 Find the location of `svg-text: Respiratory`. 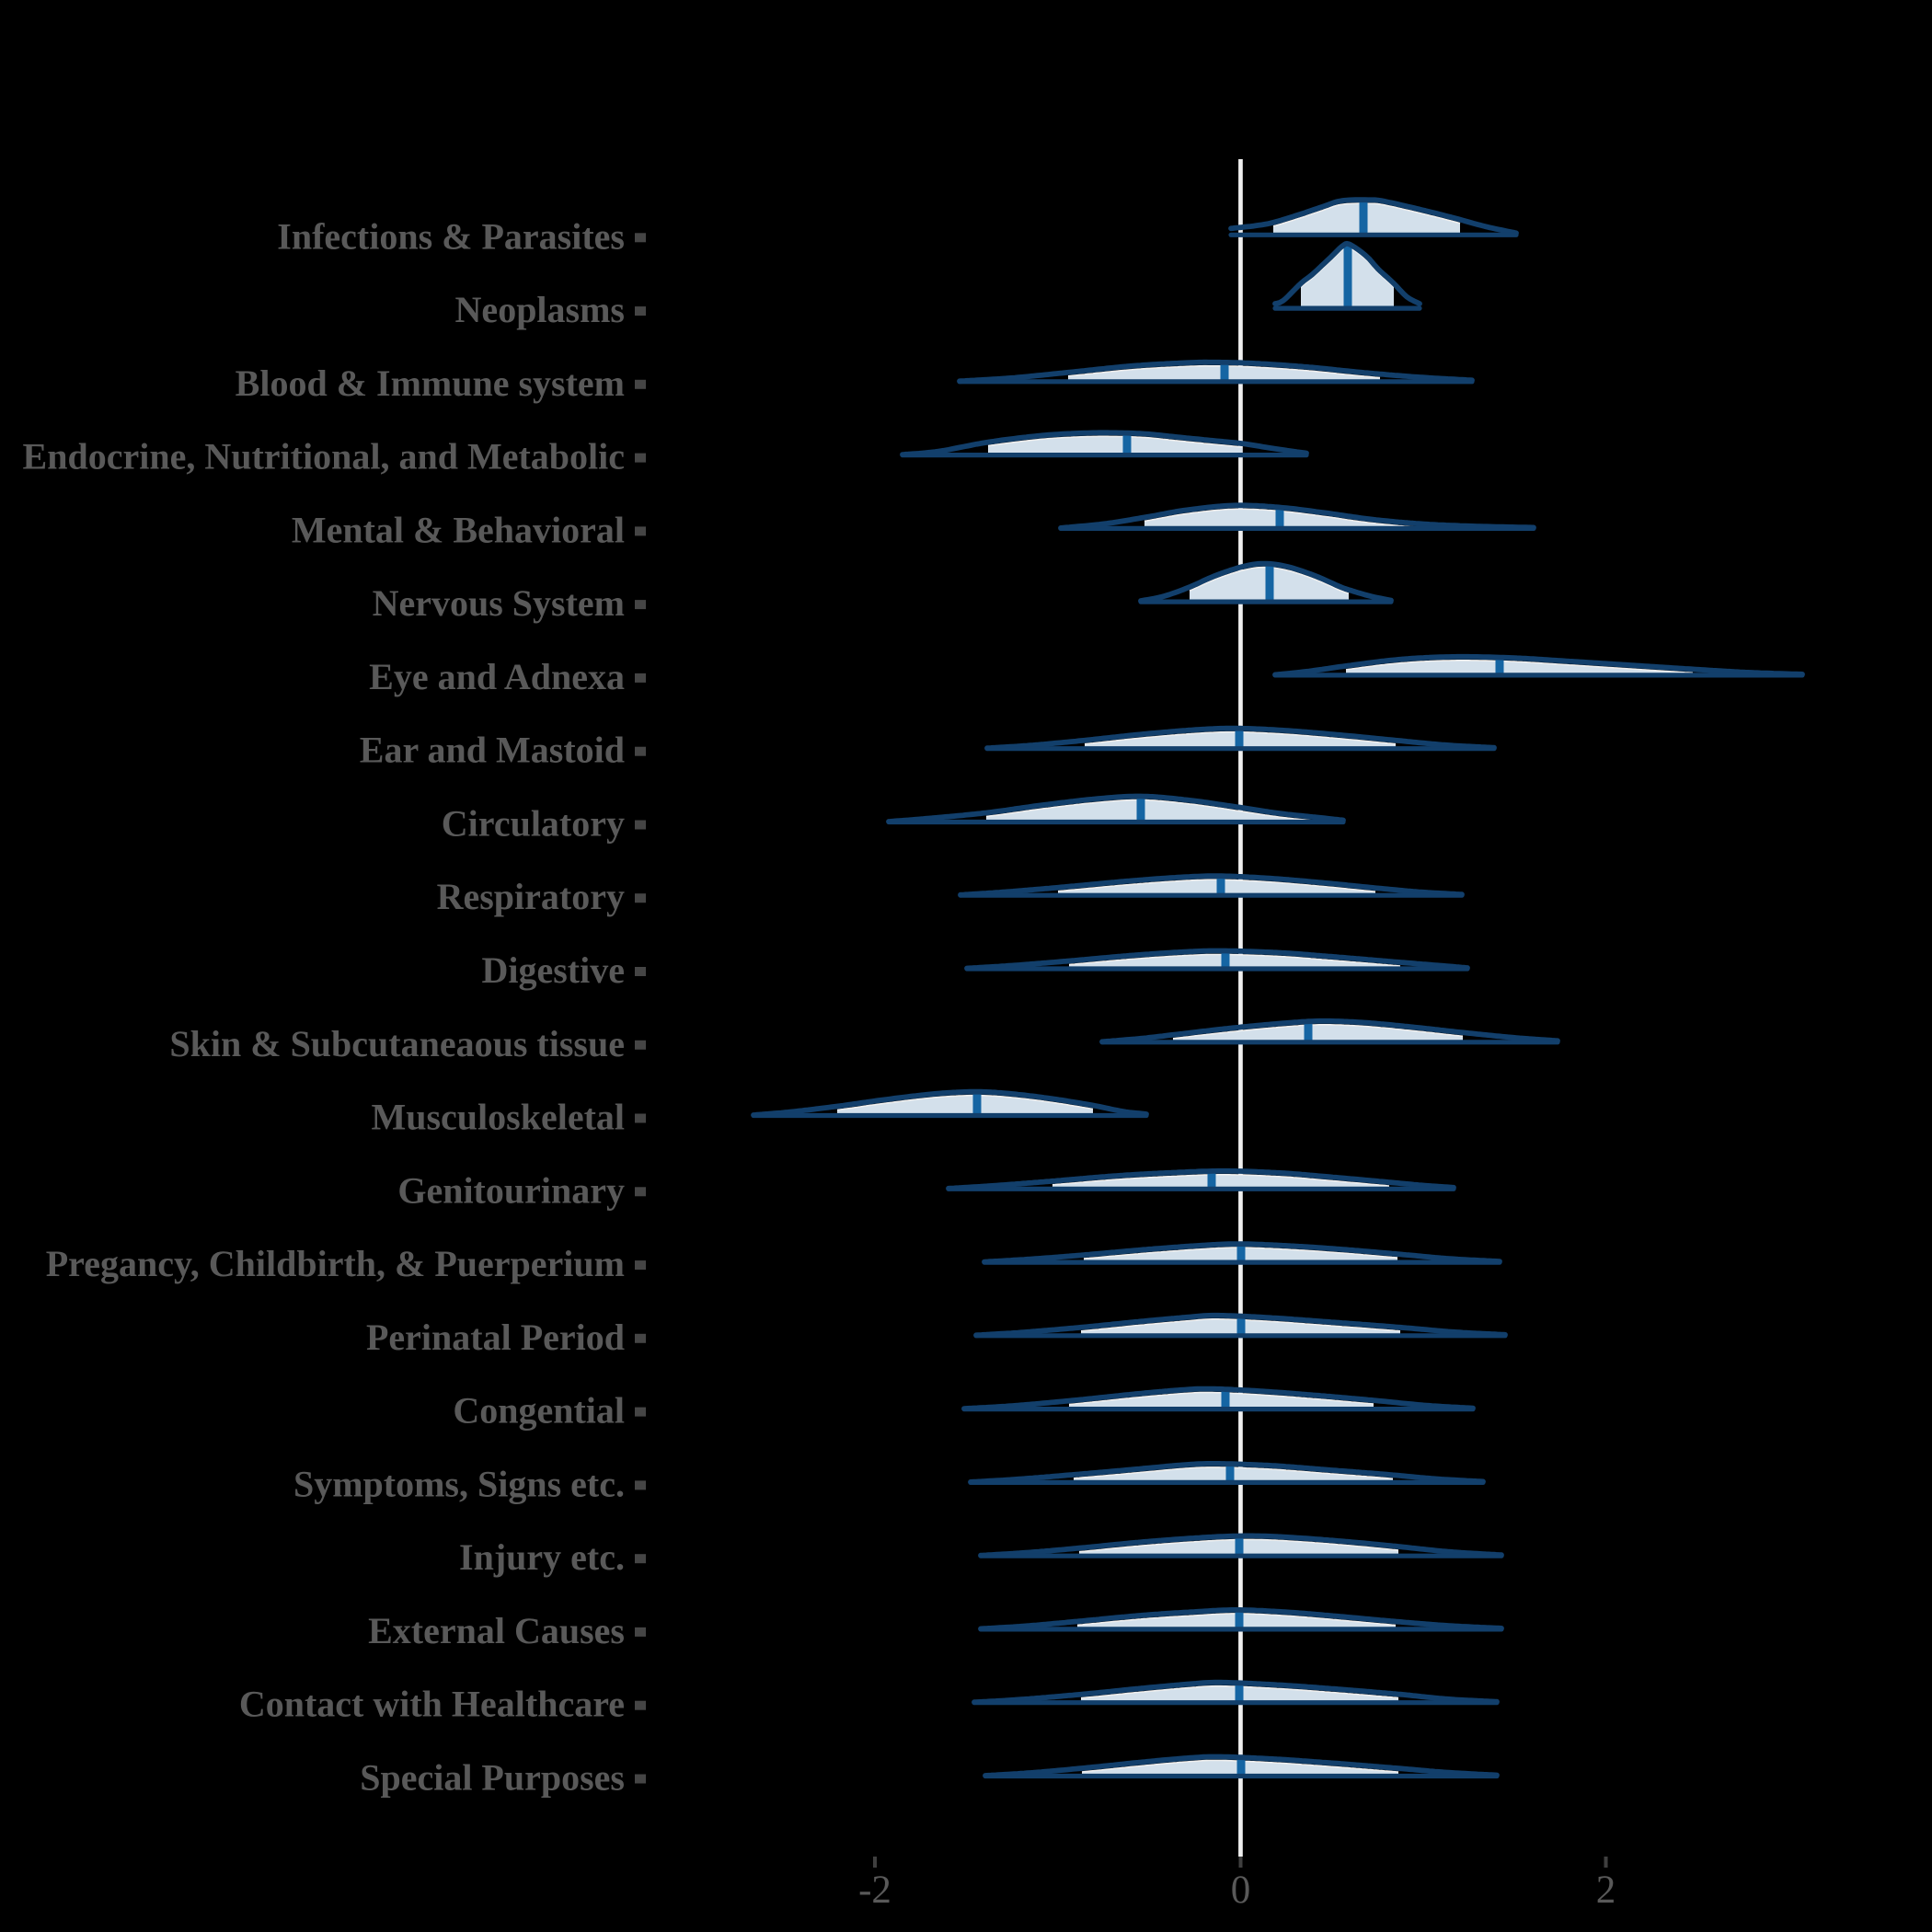

svg-text: Respiratory is located at coordinates (531, 896).